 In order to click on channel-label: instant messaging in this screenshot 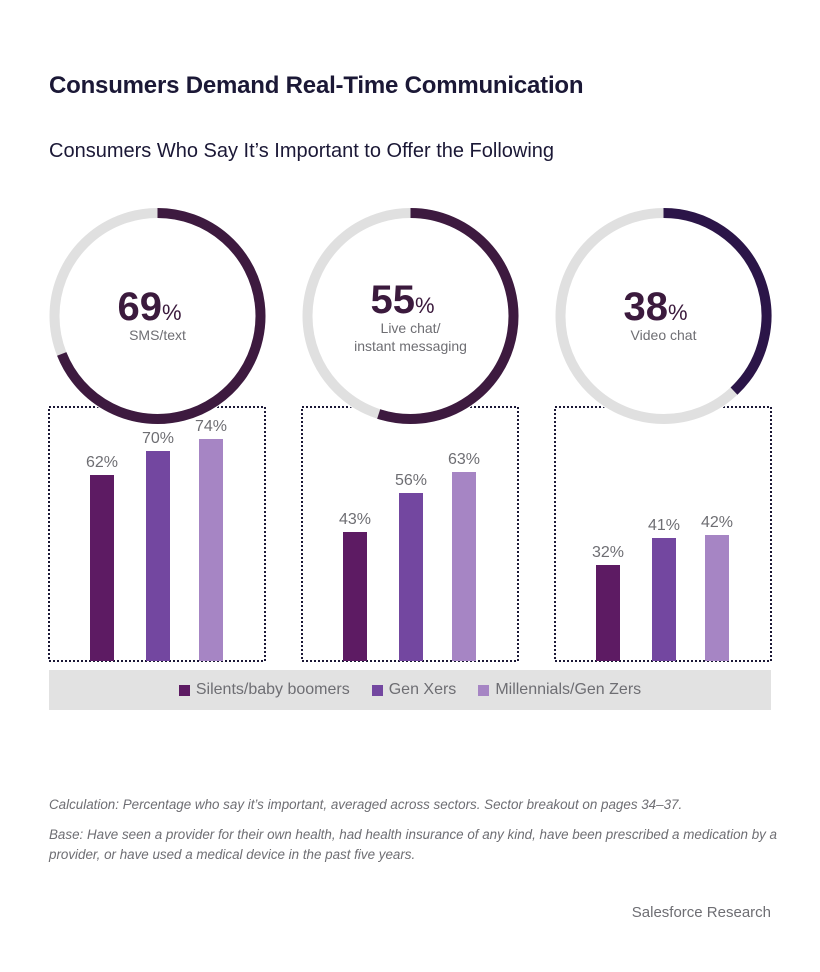, I will do `click(410, 346)`.